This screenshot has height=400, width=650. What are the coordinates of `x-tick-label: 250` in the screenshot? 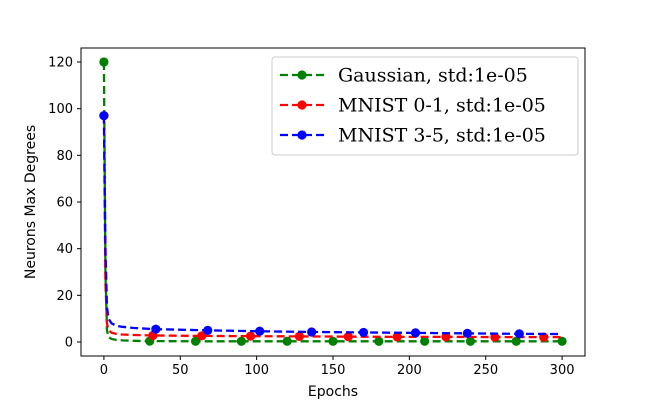 It's located at (485, 370).